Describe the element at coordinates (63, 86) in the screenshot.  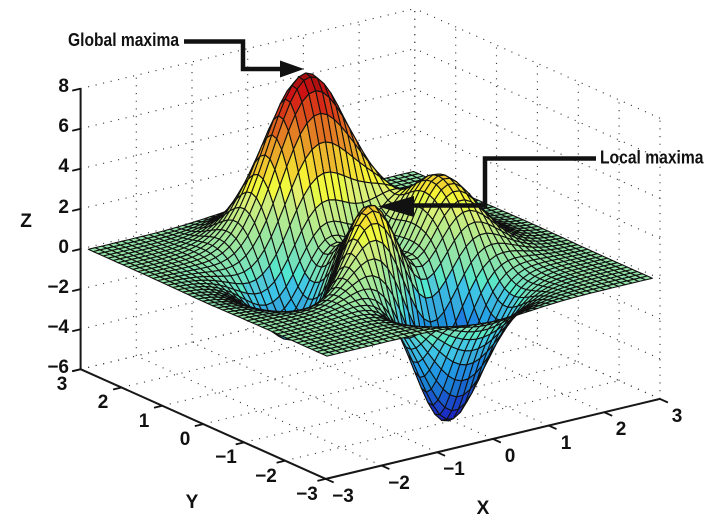
I see `svg-text: 8` at that location.